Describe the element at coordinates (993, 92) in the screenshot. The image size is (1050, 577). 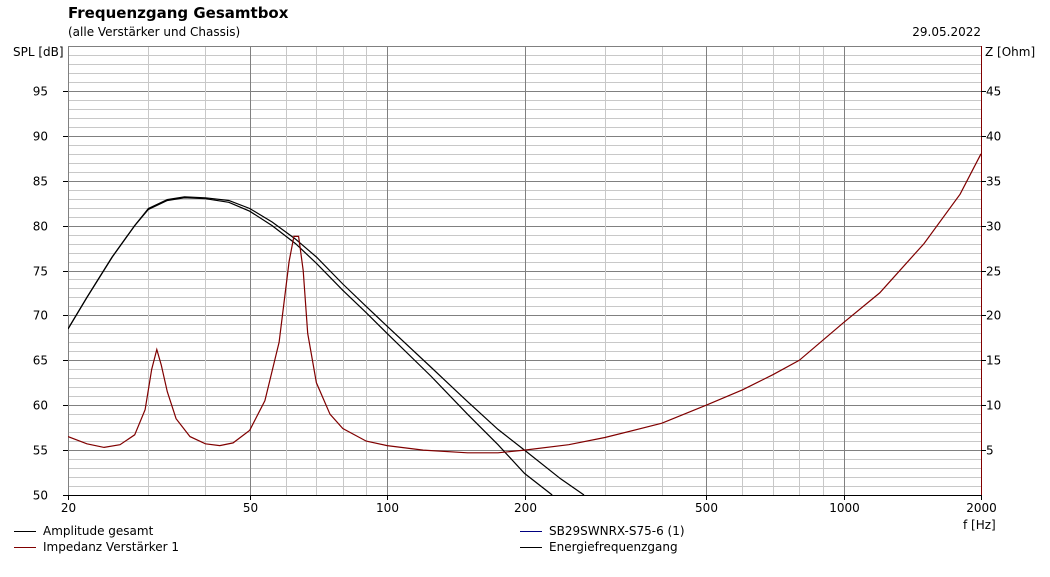
I see `y-right-tick-label: 45` at that location.